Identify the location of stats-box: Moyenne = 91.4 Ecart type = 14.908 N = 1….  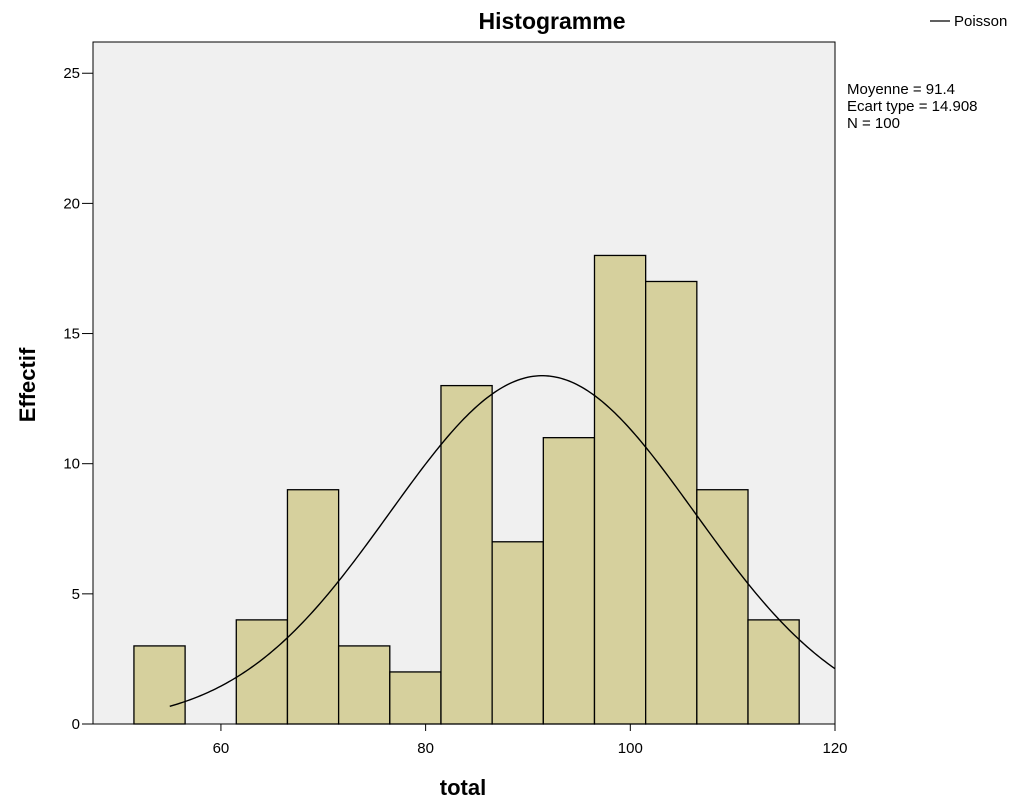
(912, 106).